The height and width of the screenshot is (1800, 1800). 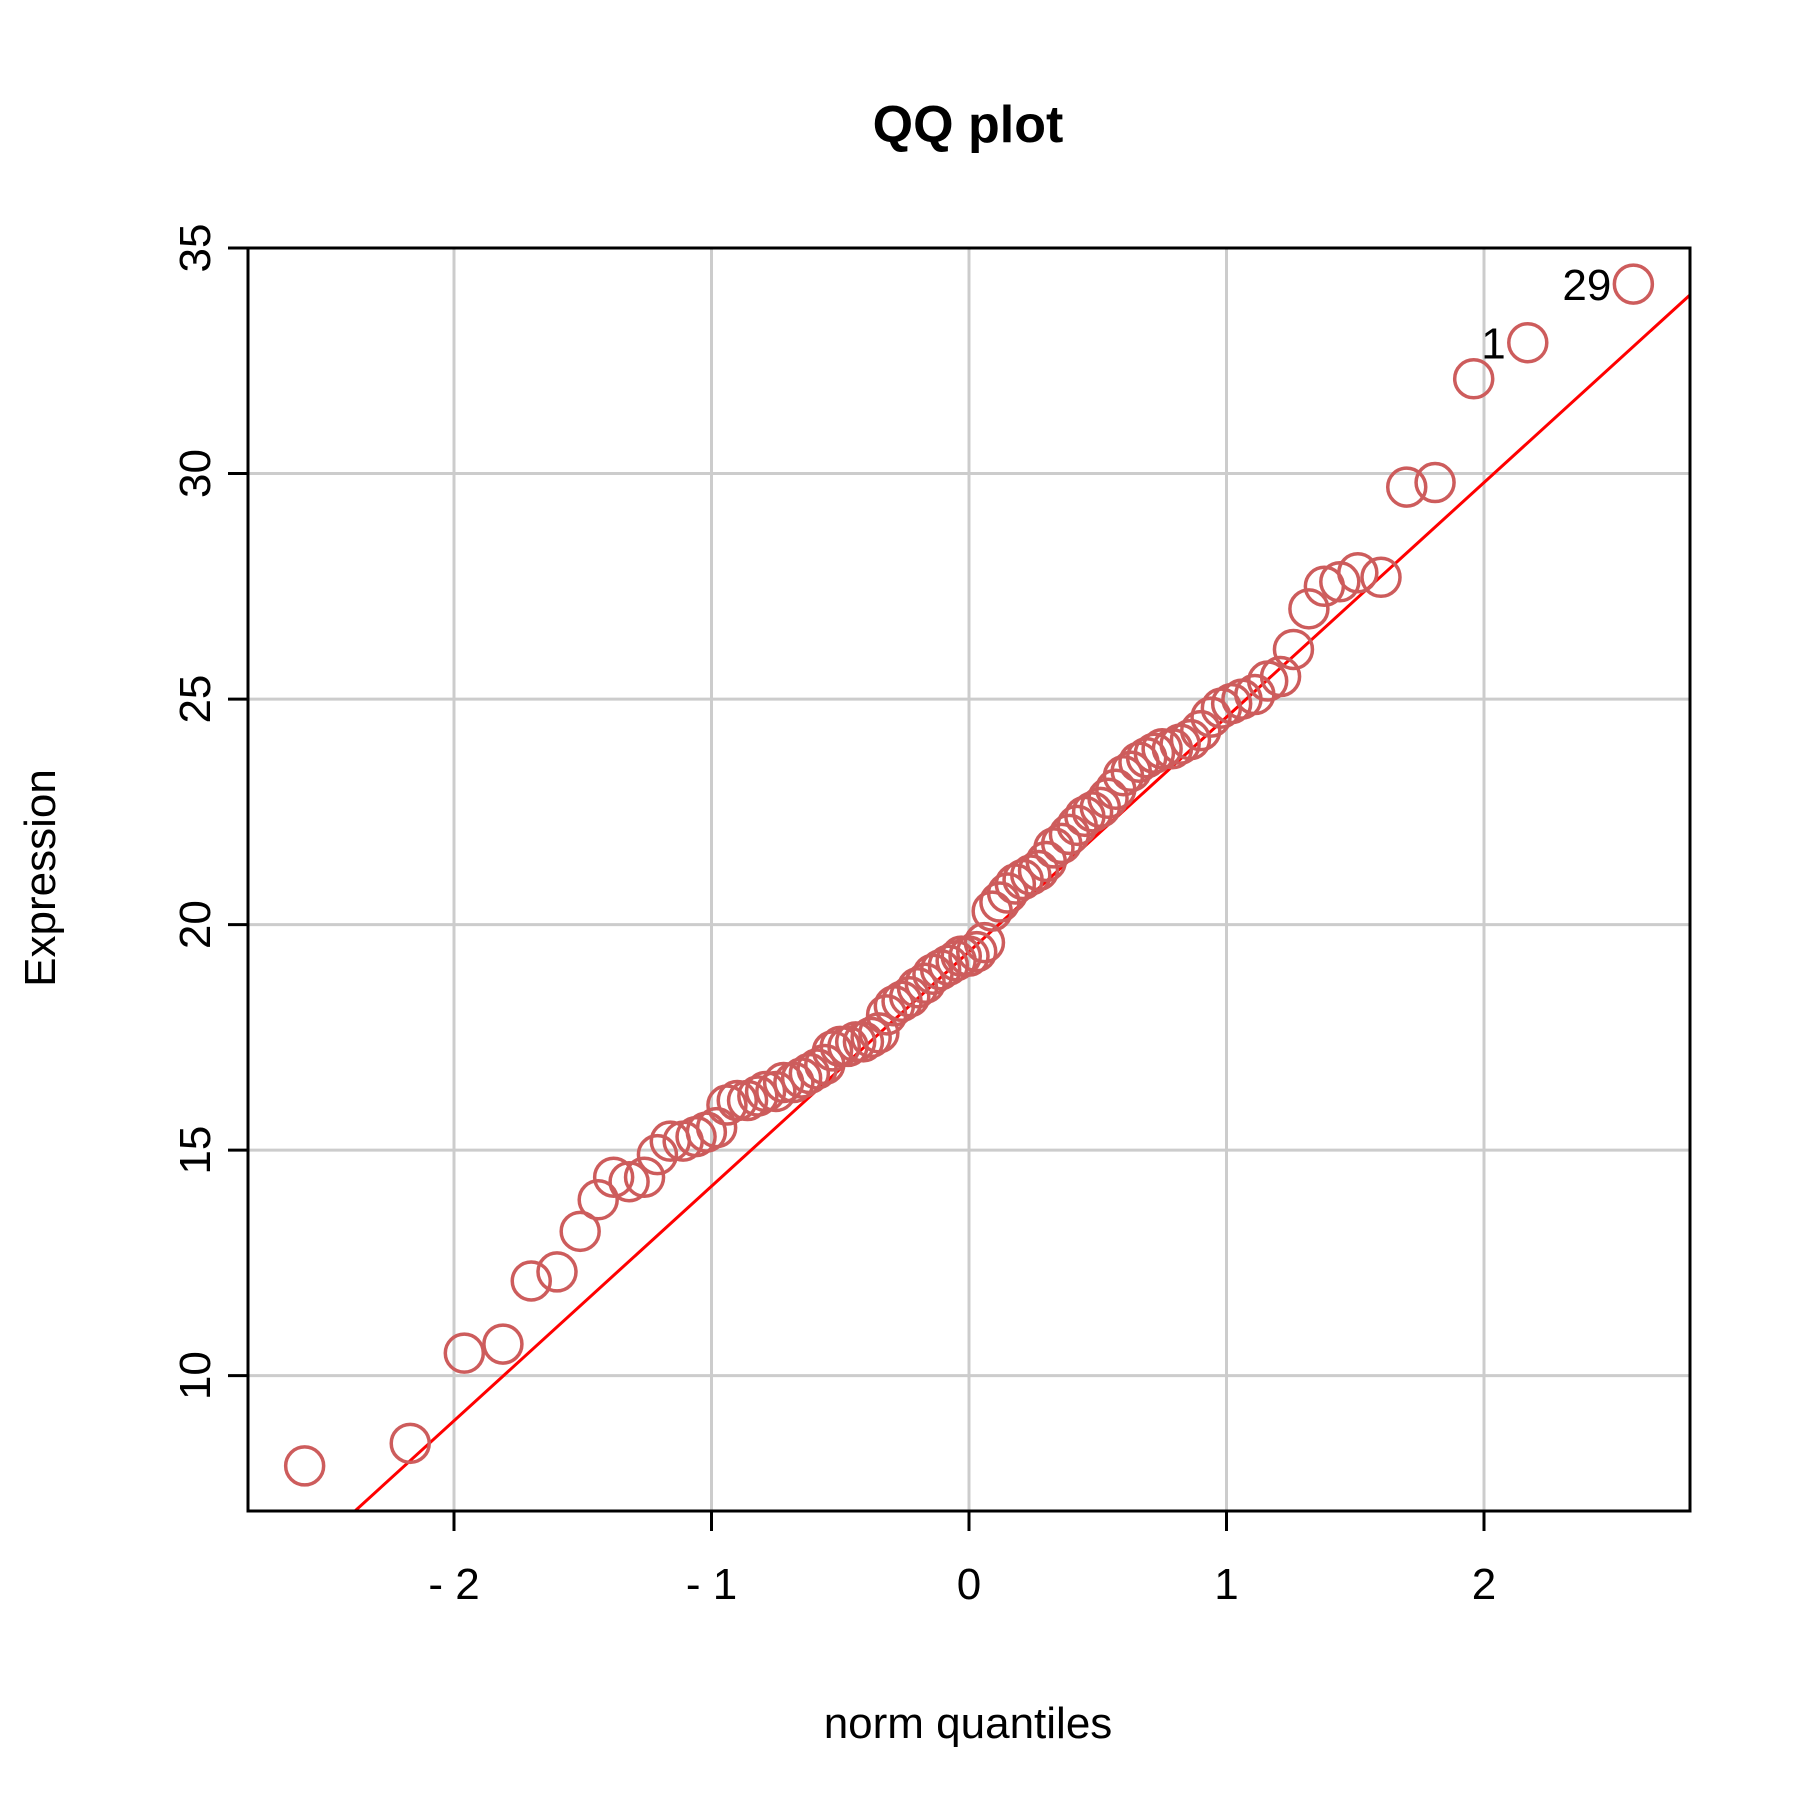 What do you see at coordinates (968, 125) in the screenshot?
I see `chart-title: QQ plot` at bounding box center [968, 125].